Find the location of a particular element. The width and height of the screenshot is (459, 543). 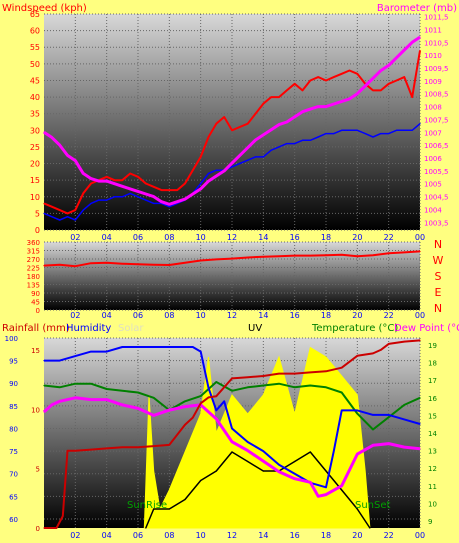

baro-tick-label: 1006,5 is located at coordinates (436, 146).